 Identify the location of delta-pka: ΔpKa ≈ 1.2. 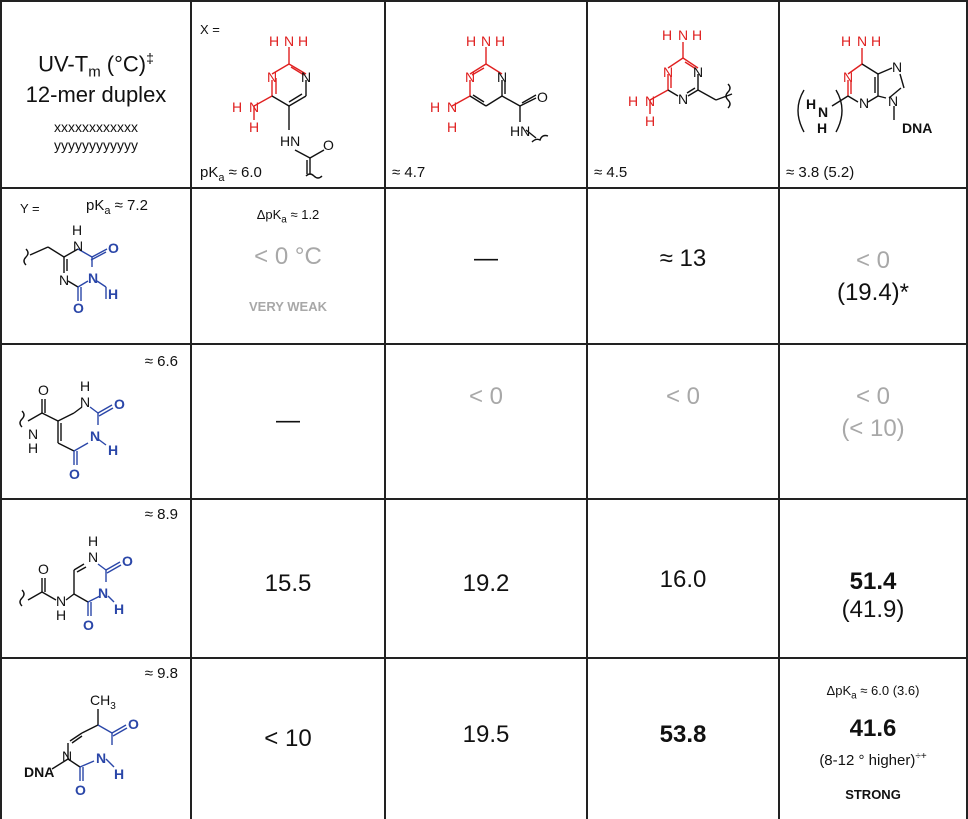
(288, 216).